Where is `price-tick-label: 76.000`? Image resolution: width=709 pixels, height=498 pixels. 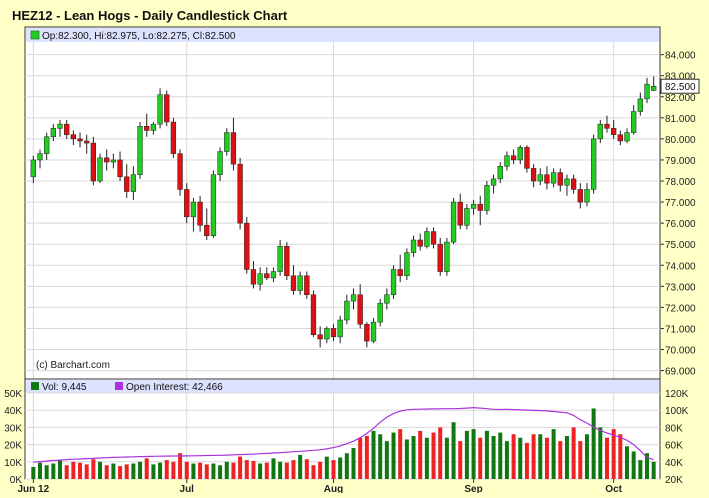
price-tick-label: 76.000 is located at coordinates (680, 224).